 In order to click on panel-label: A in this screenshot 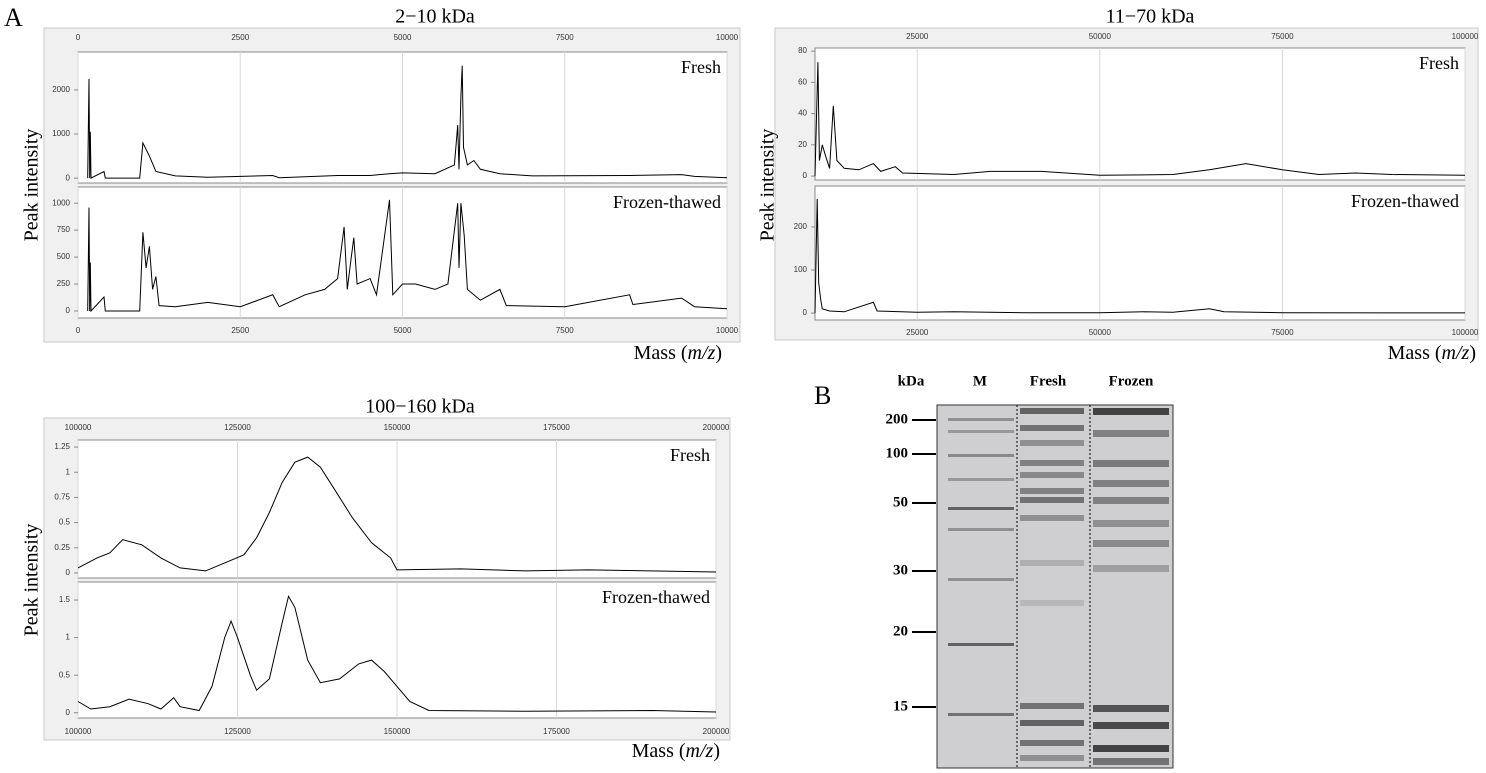, I will do `click(13, 17)`.